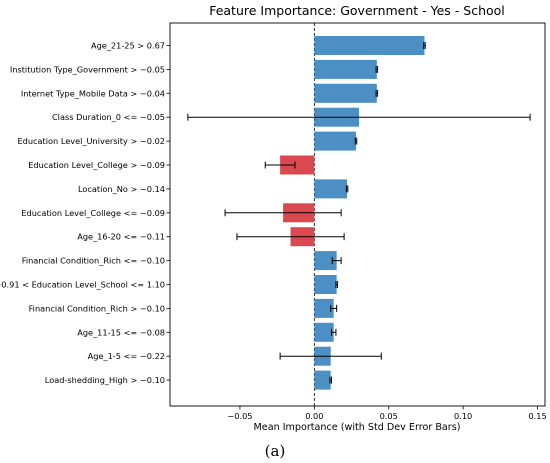  Describe the element at coordinates (93, 213) in the screenshot. I see `y-tick-label: Education Level_College <= −0.09` at that location.